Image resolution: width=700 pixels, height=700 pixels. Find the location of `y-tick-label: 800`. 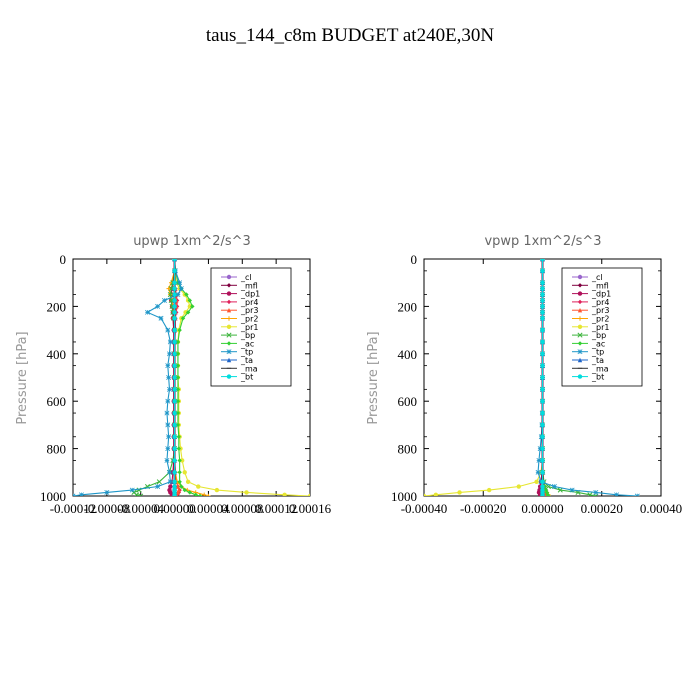

y-tick-label: 800 is located at coordinates (408, 449).